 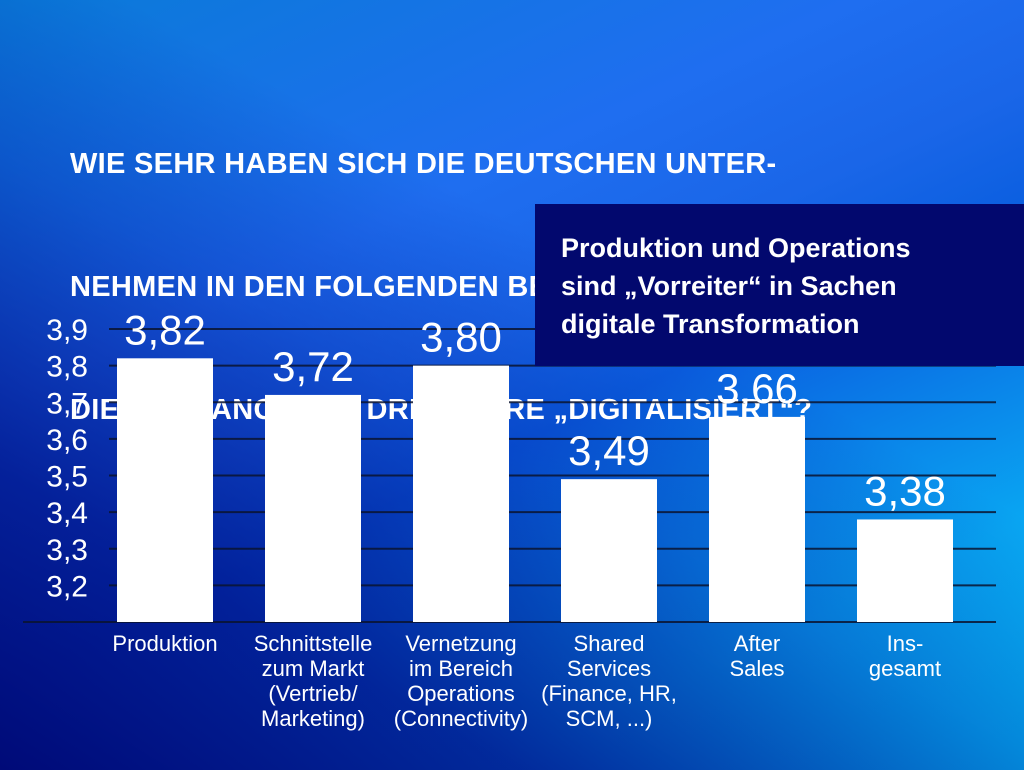 I want to click on y-tick-label: 3,2, so click(x=67, y=586).